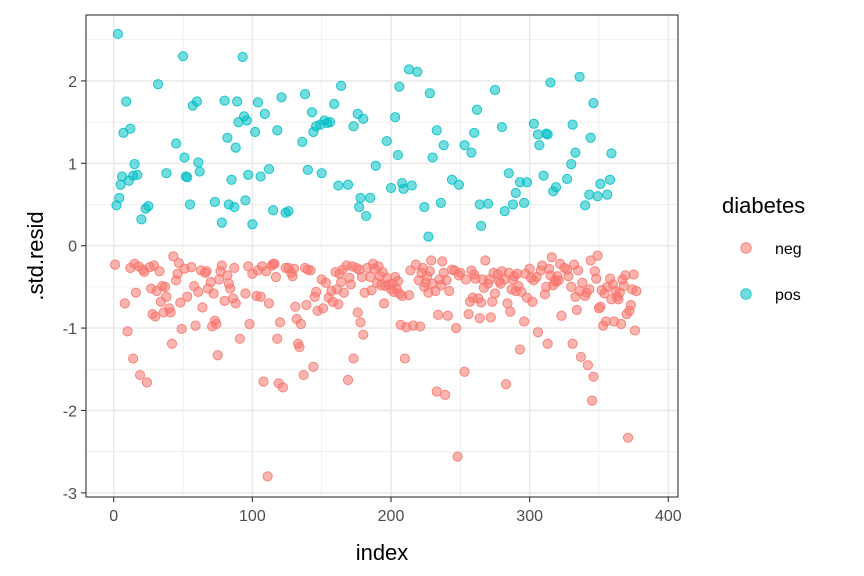 Image resolution: width=864 pixels, height=576 pixels. Describe the element at coordinates (72, 82) in the screenshot. I see `y-tick-label: 2` at that location.